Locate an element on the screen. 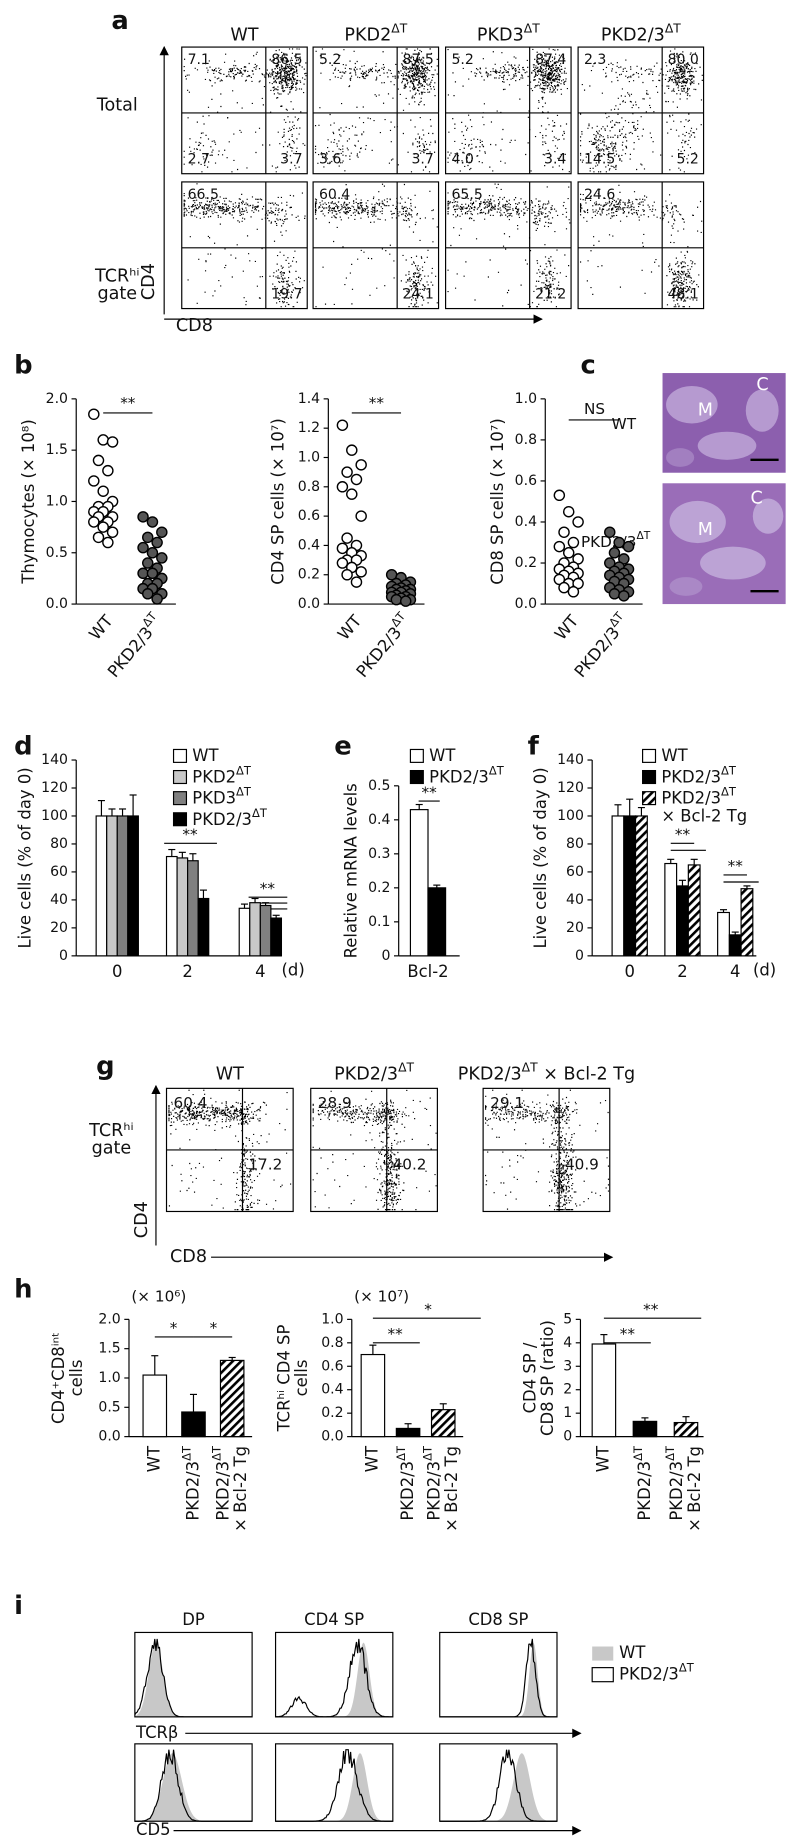 The width and height of the screenshot is (788, 1839). quadrant-value: 7.1 is located at coordinates (199, 60).